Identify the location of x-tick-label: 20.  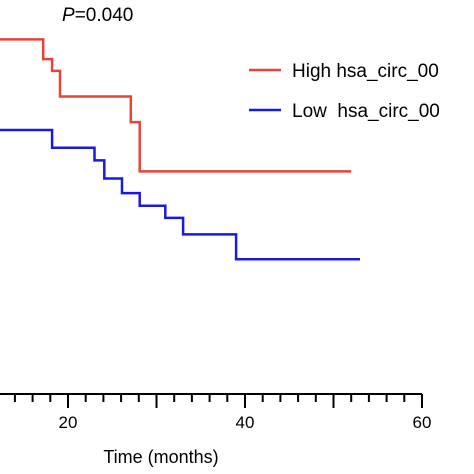
(68, 422).